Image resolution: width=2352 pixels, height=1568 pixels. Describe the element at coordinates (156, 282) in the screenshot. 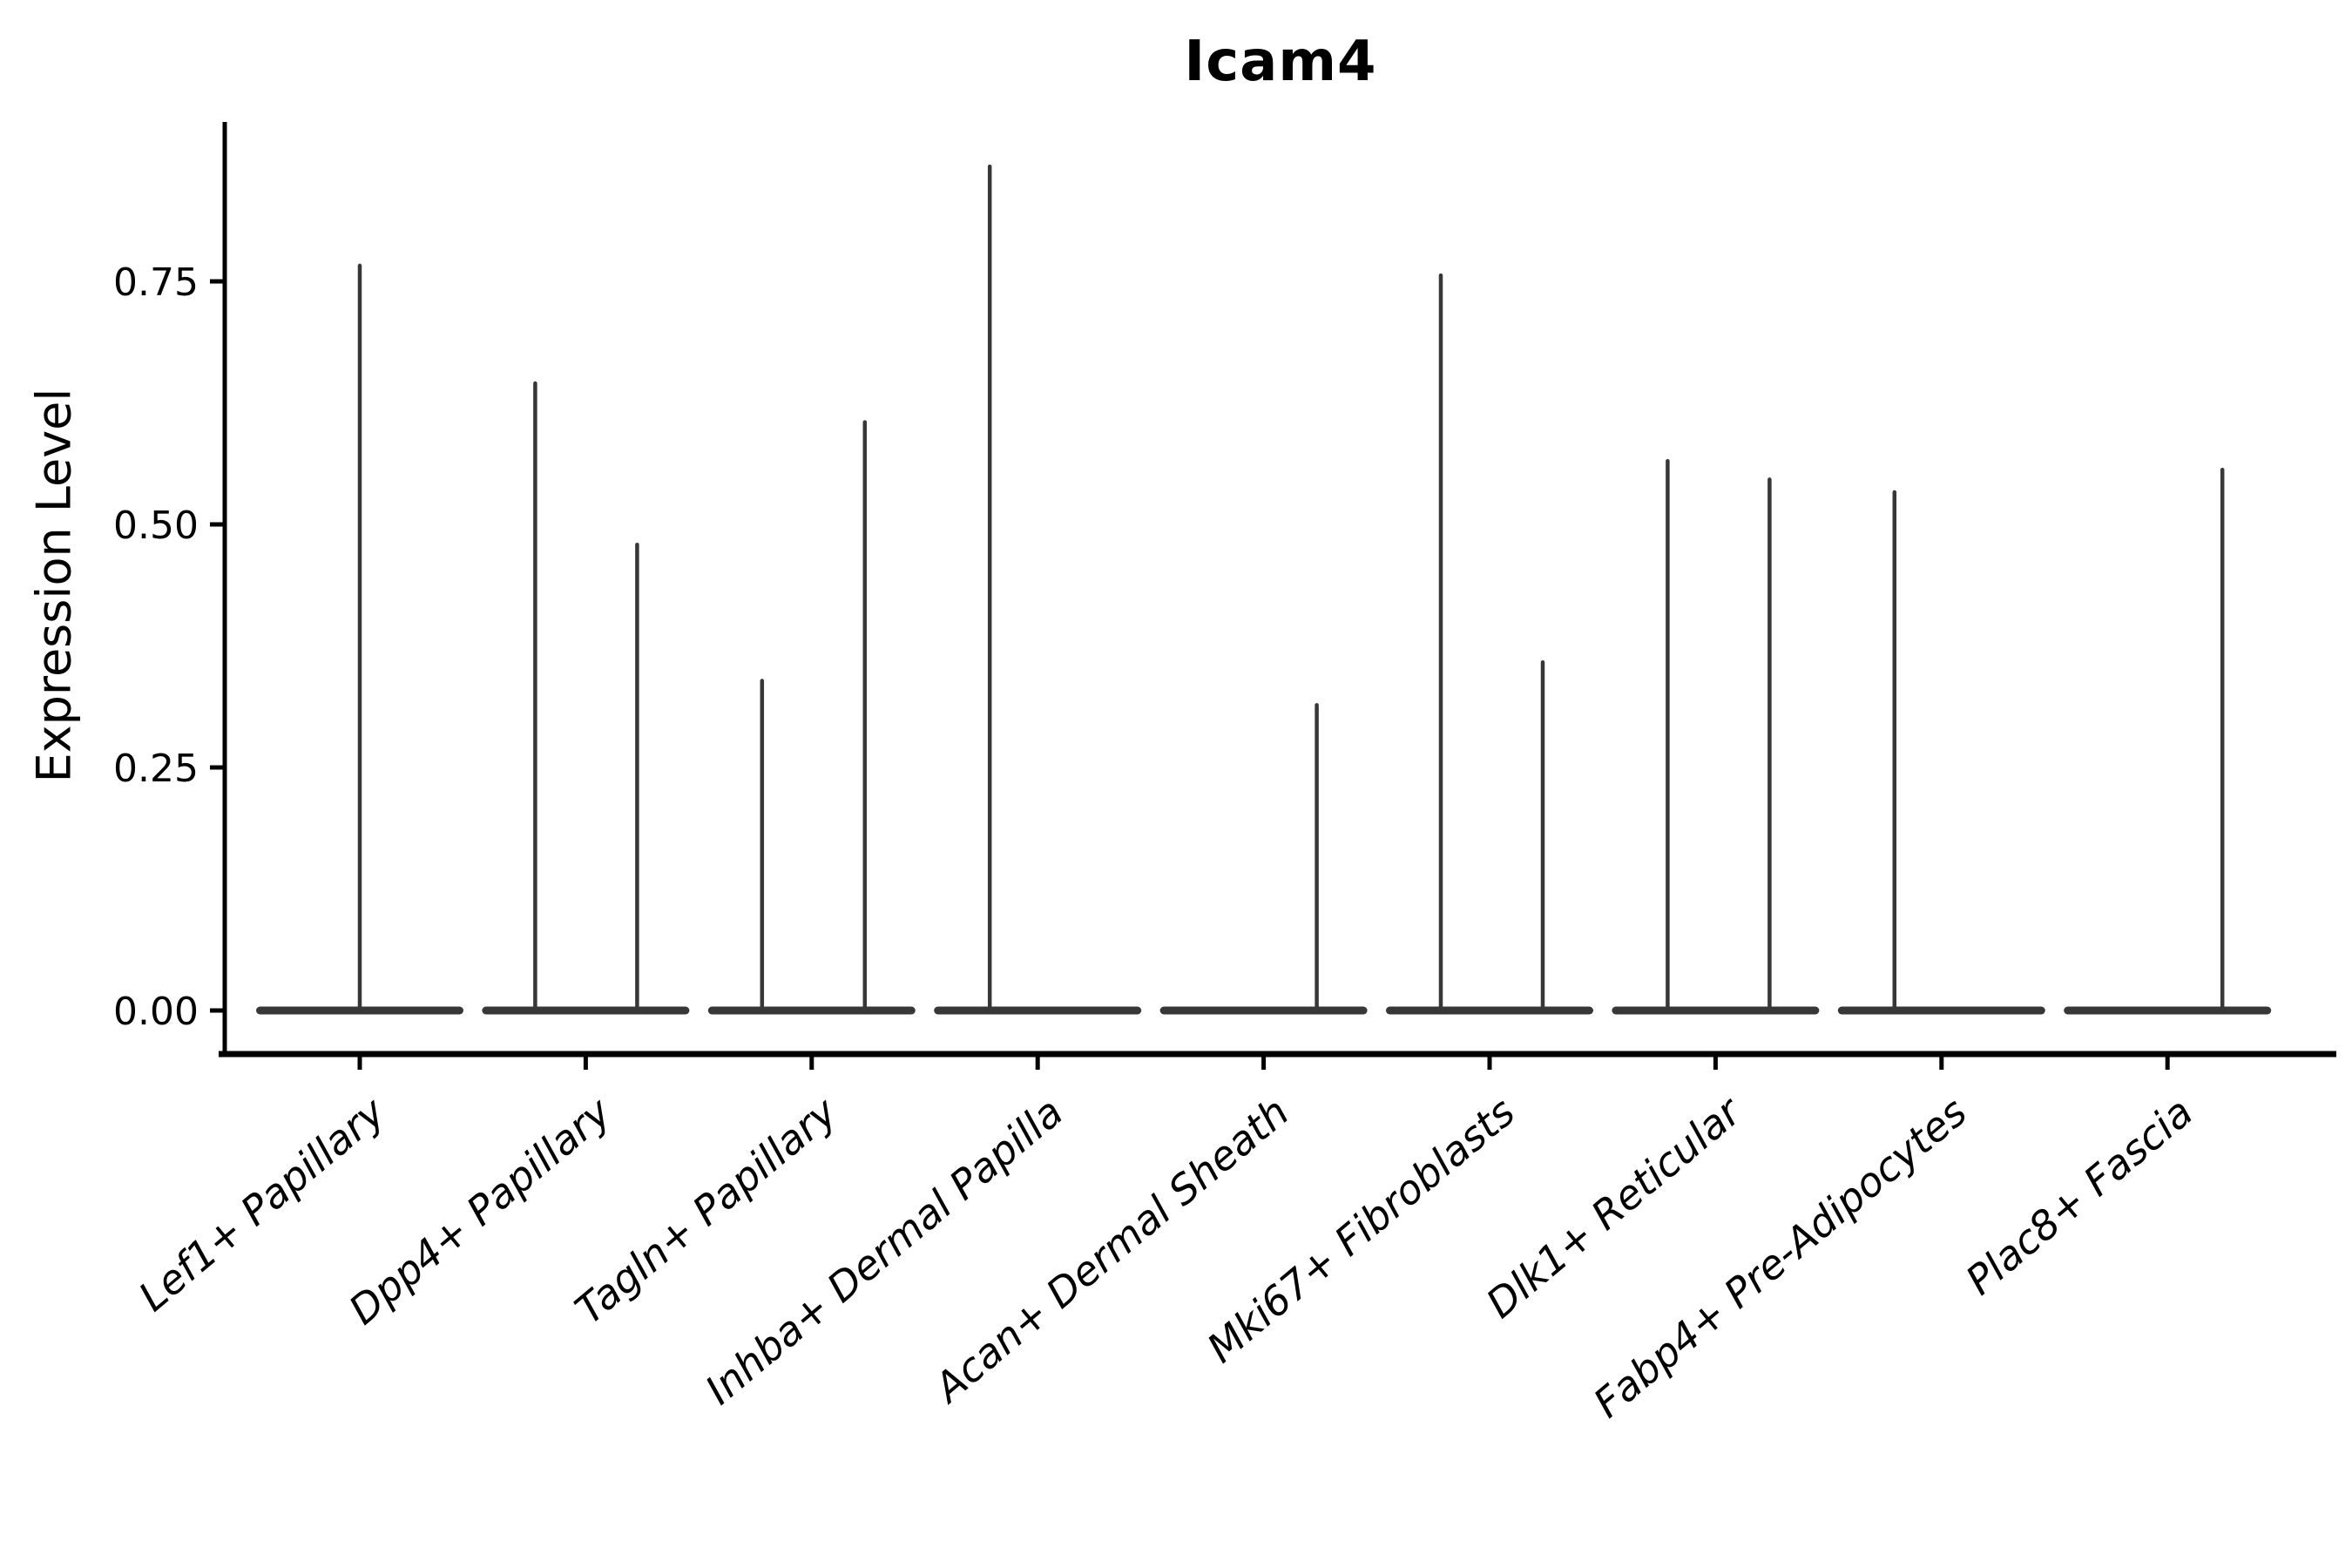

I see `y-tick-label: 0.75` at that location.